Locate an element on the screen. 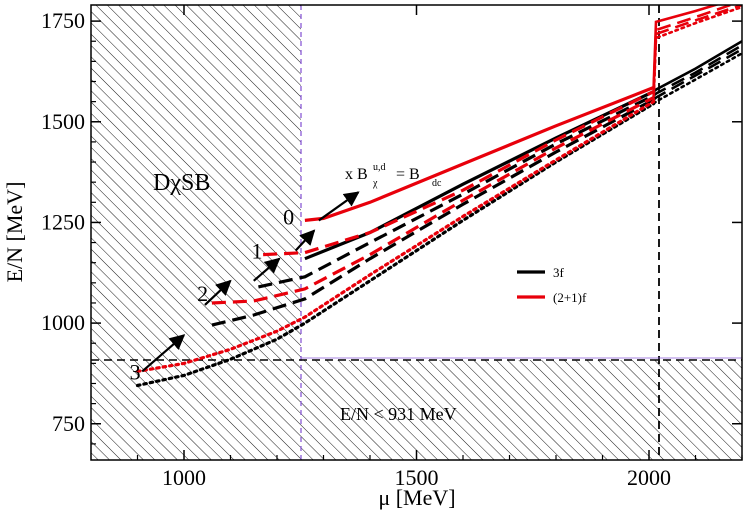  y-axis-title: E/N [MeV] is located at coordinates (14, 232).